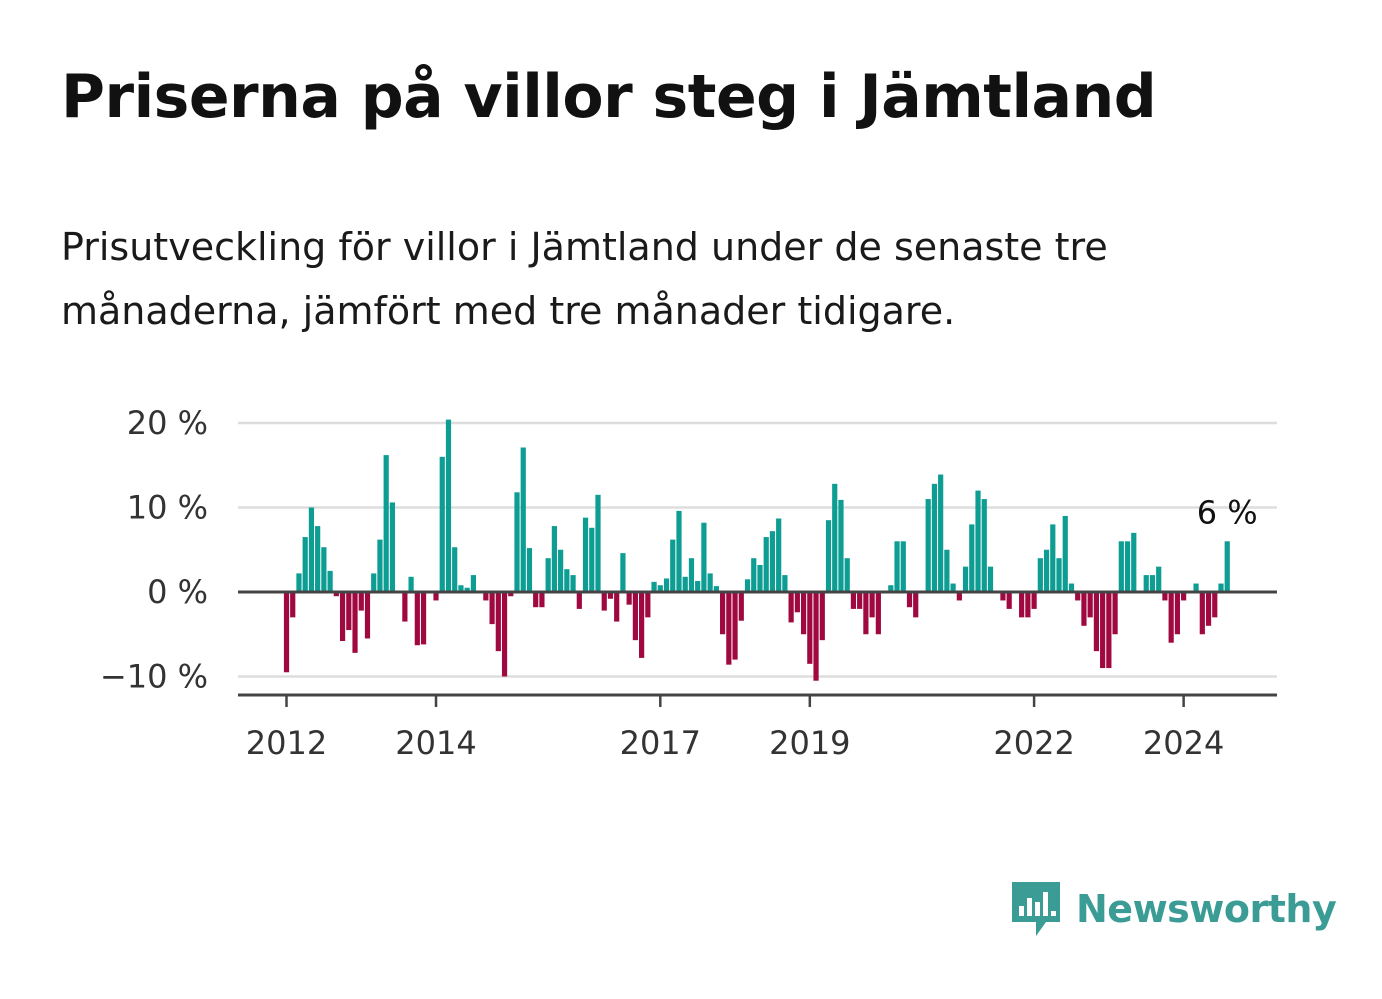 This screenshot has height=999, width=1382. I want to click on y-tick-label: 20 %, so click(167, 423).